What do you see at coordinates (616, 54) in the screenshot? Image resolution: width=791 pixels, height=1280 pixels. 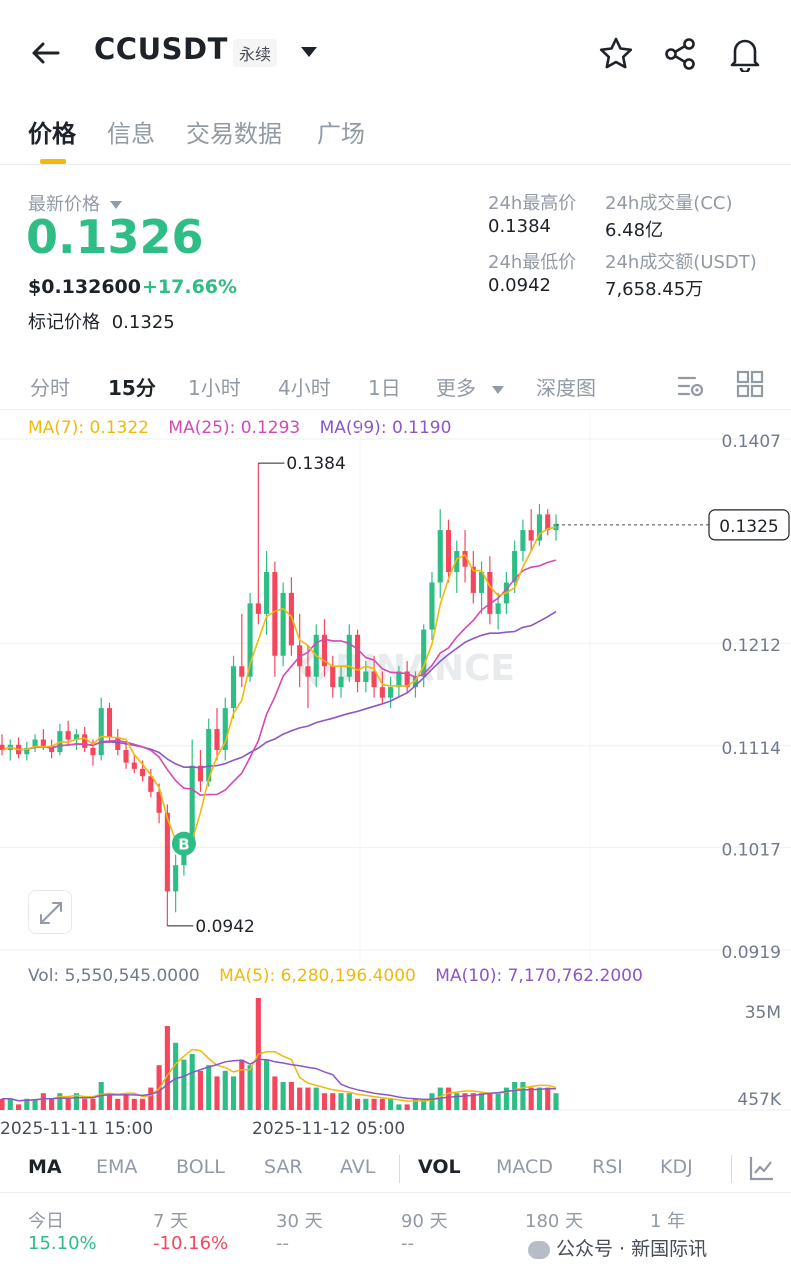 I see `favorite-star-icon` at bounding box center [616, 54].